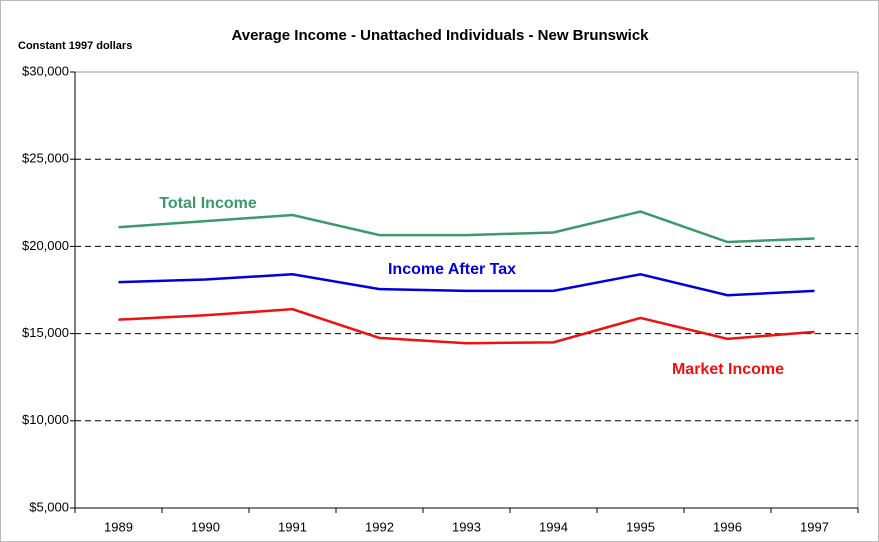 The image size is (879, 542). Describe the element at coordinates (553, 526) in the screenshot. I see `x-tick-label: 1994` at that location.